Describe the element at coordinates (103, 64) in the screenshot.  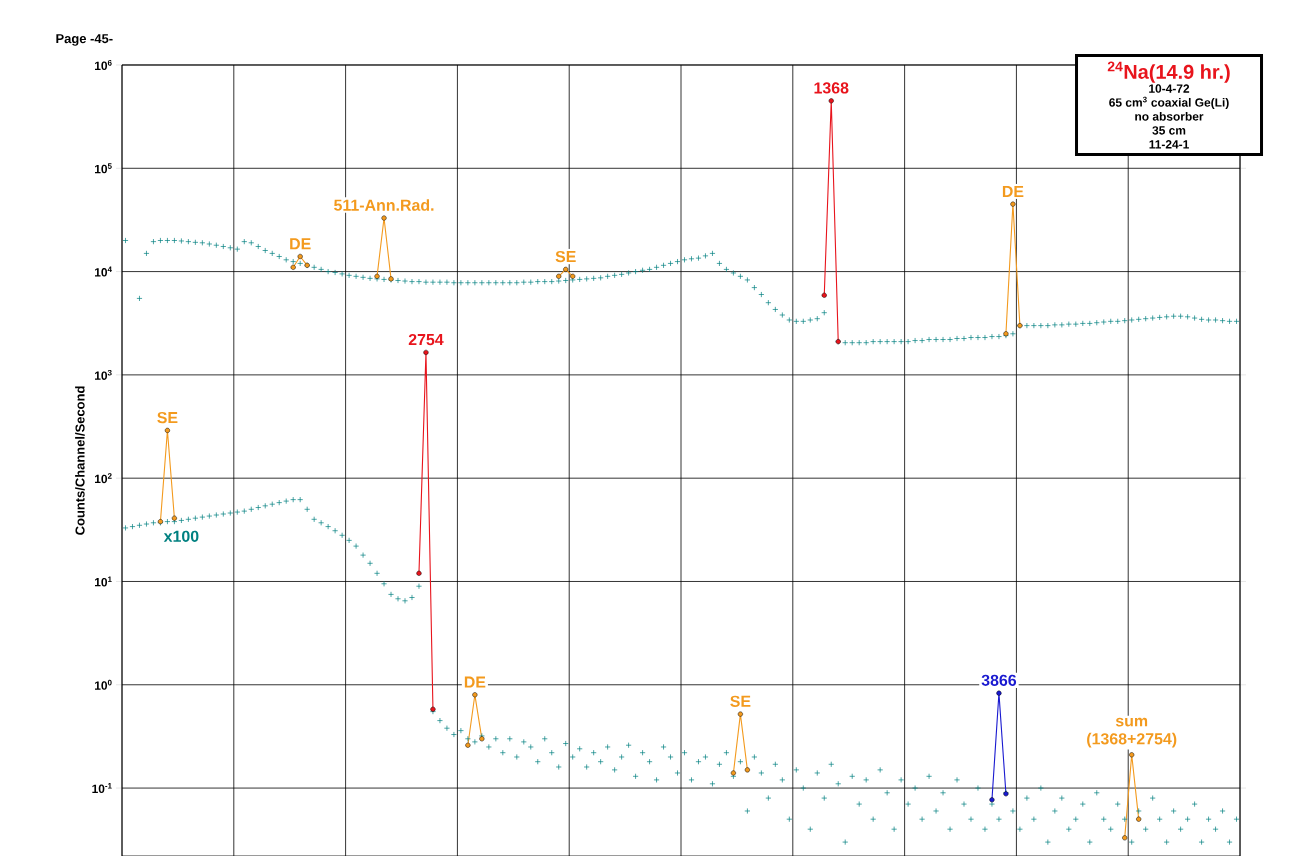
I see `y-tick-label: 10$^{6}$` at that location.